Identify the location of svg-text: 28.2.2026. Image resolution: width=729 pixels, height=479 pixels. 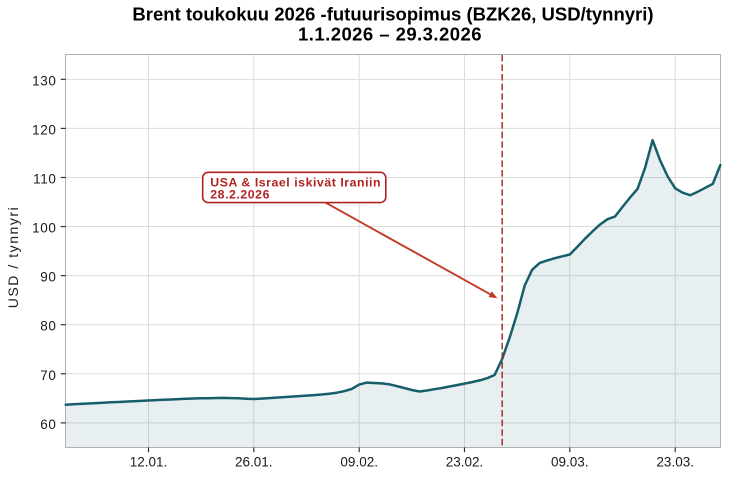
(240, 195).